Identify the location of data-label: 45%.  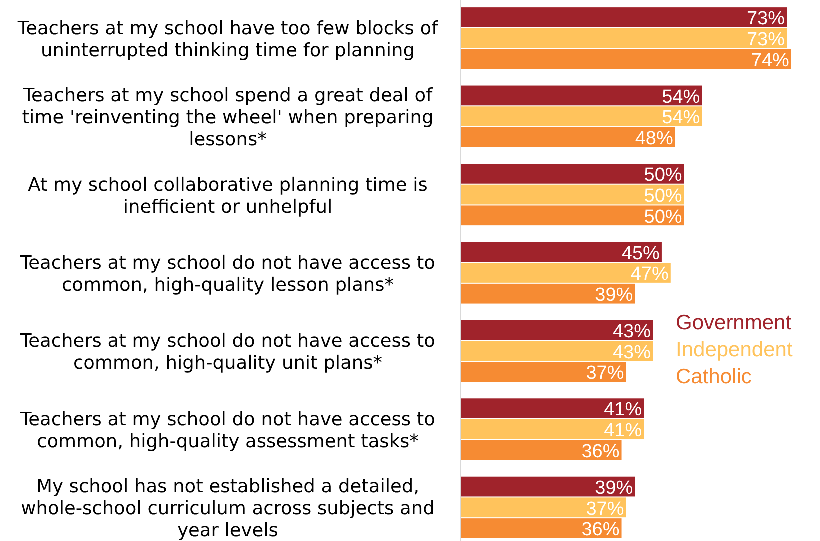
(641, 253).